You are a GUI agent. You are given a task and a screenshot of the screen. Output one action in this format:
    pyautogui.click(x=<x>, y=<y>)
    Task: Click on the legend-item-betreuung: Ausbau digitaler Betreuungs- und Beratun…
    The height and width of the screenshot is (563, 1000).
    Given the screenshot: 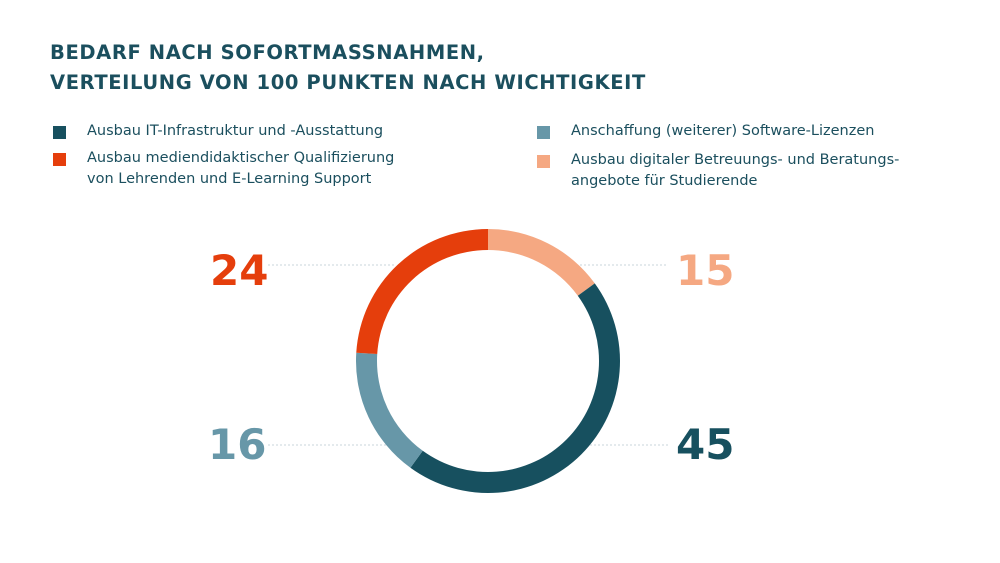 What is the action you would take?
    pyautogui.click(x=718, y=171)
    